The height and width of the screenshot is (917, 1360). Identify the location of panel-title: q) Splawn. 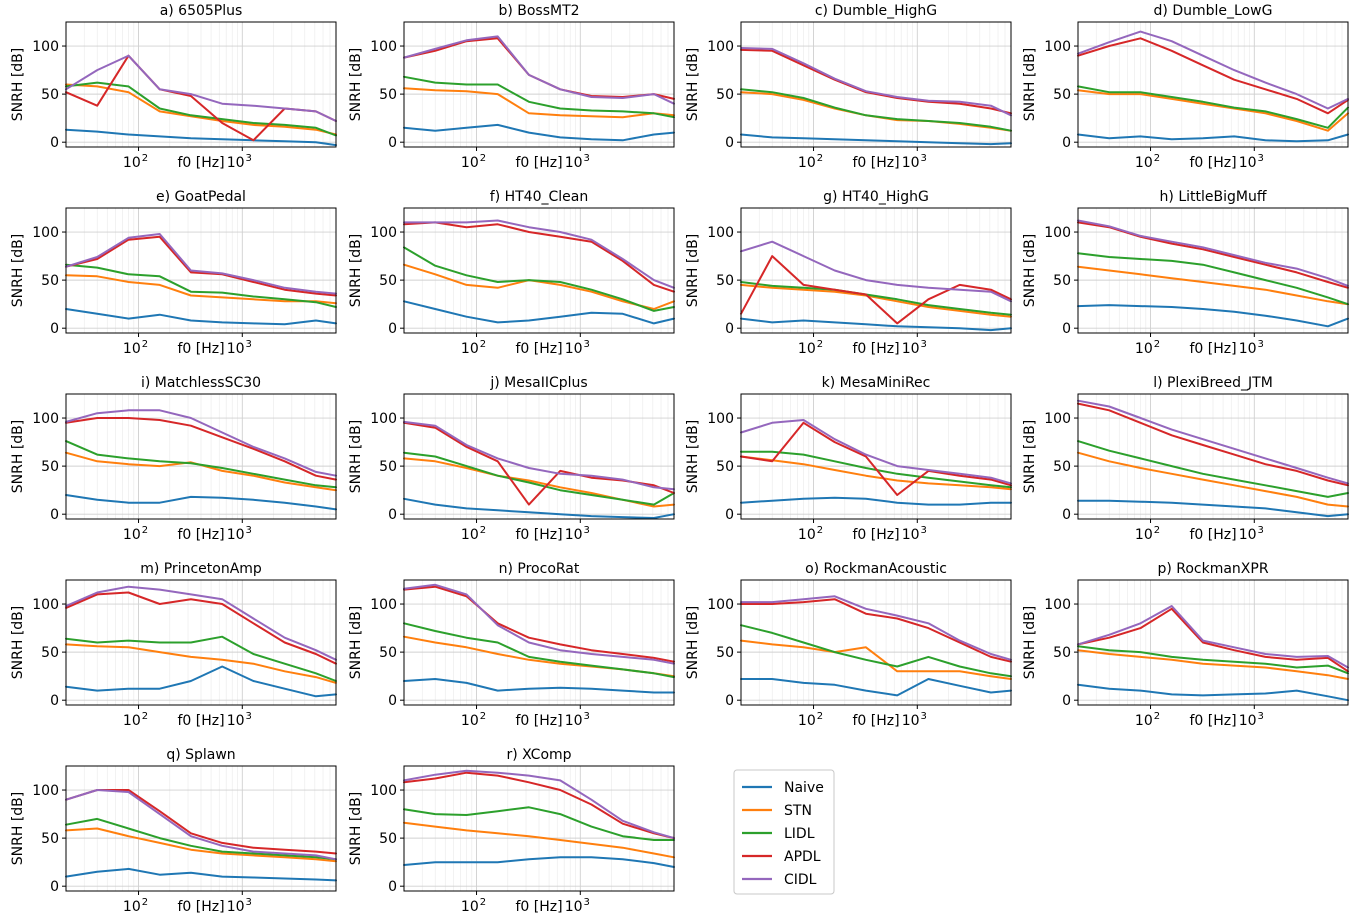
(200, 755).